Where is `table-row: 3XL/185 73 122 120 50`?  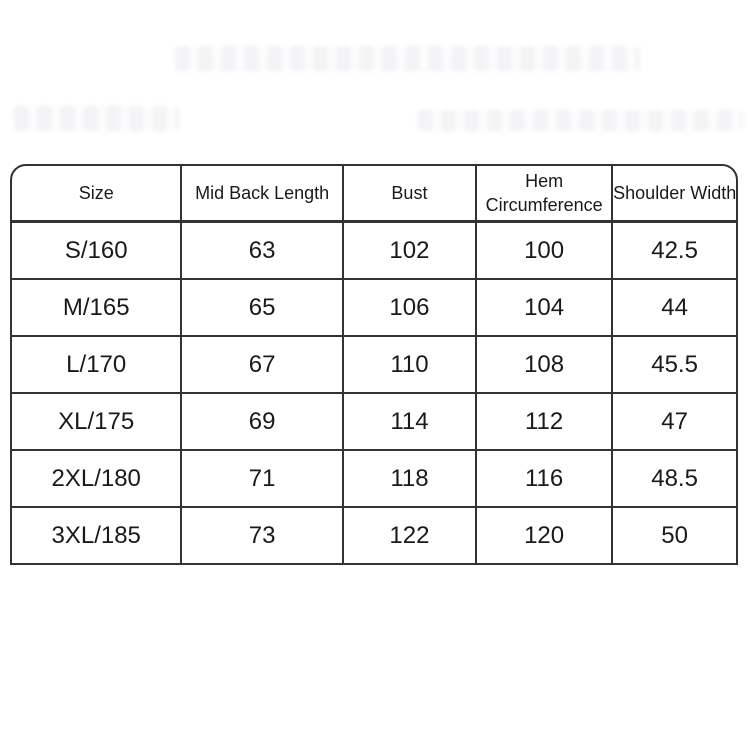
table-row: 3XL/185 73 122 120 50 is located at coordinates (374, 534).